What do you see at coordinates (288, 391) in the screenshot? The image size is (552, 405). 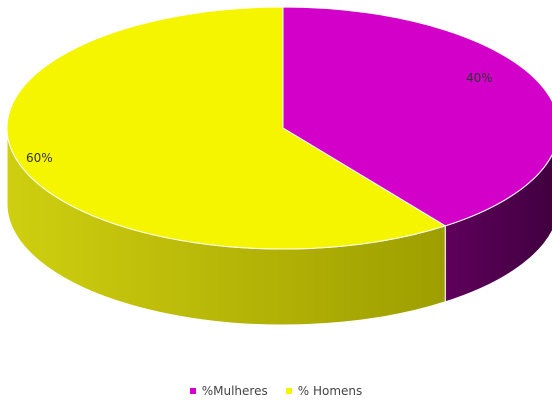 I see `legend-swatch-homens` at bounding box center [288, 391].